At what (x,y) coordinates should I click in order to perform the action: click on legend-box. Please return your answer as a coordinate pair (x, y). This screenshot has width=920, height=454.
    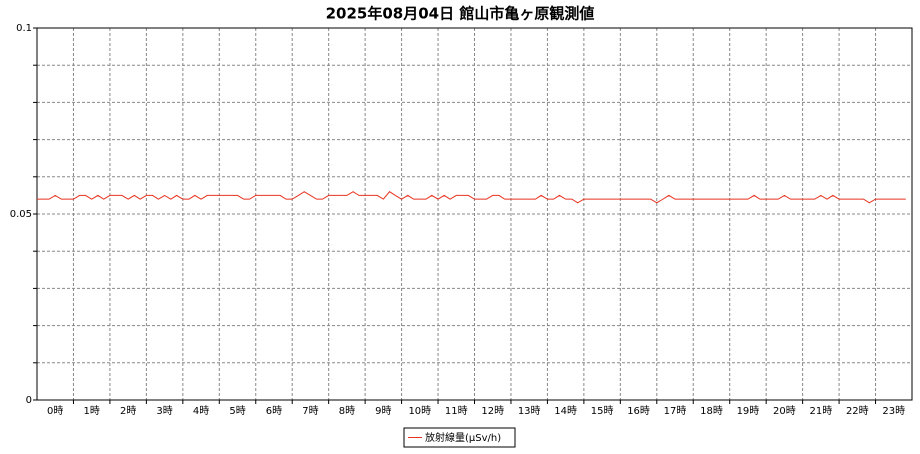
    Looking at the image, I should click on (459, 437).